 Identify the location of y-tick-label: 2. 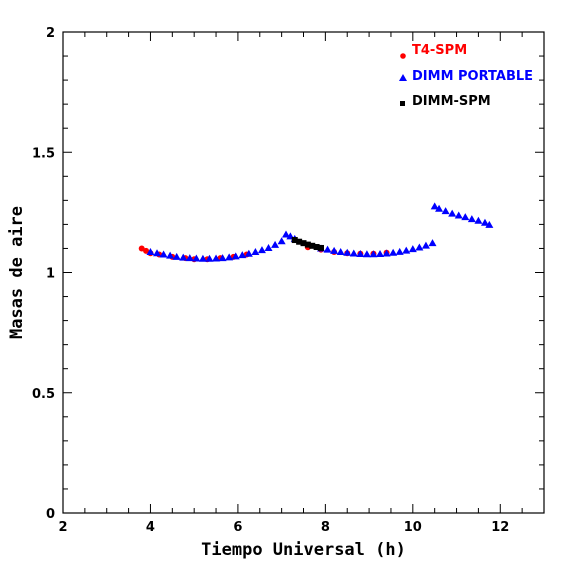
(50, 33).